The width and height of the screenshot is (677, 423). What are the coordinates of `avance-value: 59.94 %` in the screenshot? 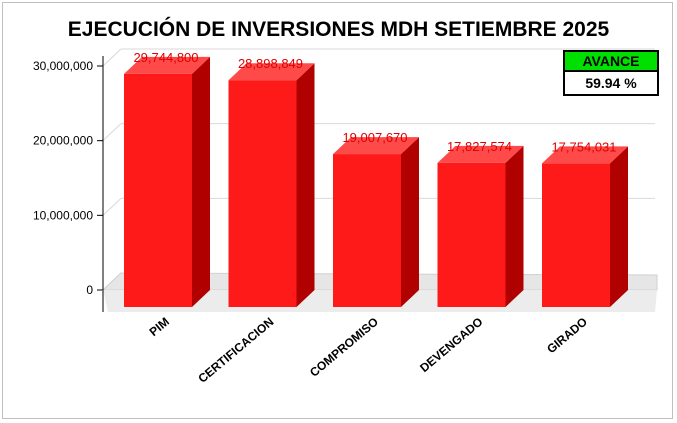 It's located at (611, 84).